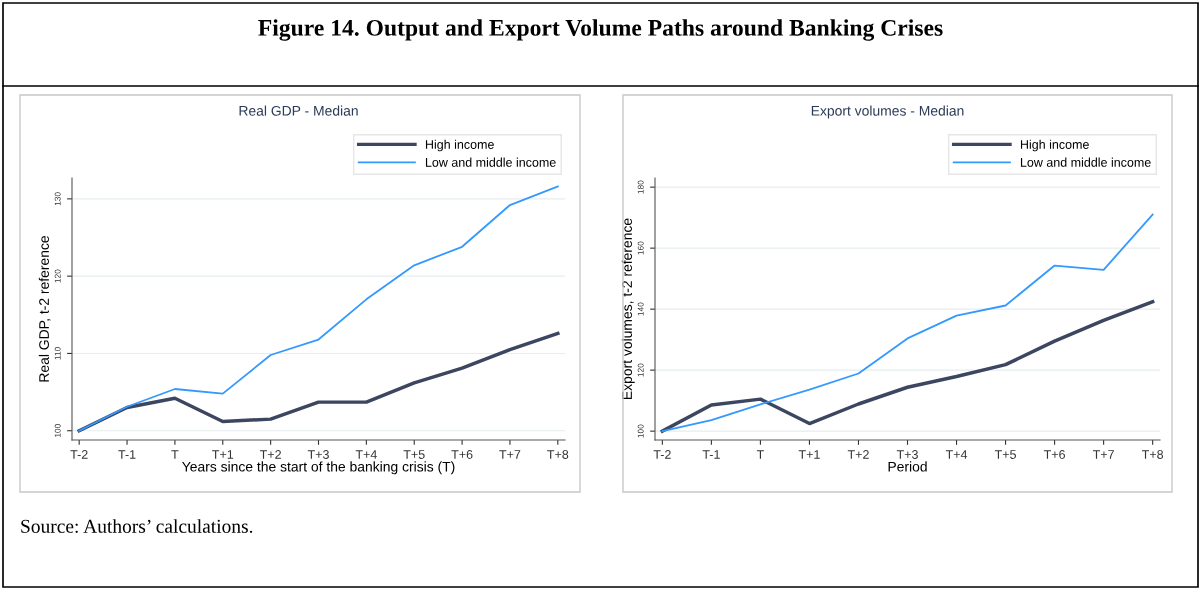  What do you see at coordinates (628, 308) in the screenshot?
I see `y-axis-title: Export volumes, t-2 reference` at bounding box center [628, 308].